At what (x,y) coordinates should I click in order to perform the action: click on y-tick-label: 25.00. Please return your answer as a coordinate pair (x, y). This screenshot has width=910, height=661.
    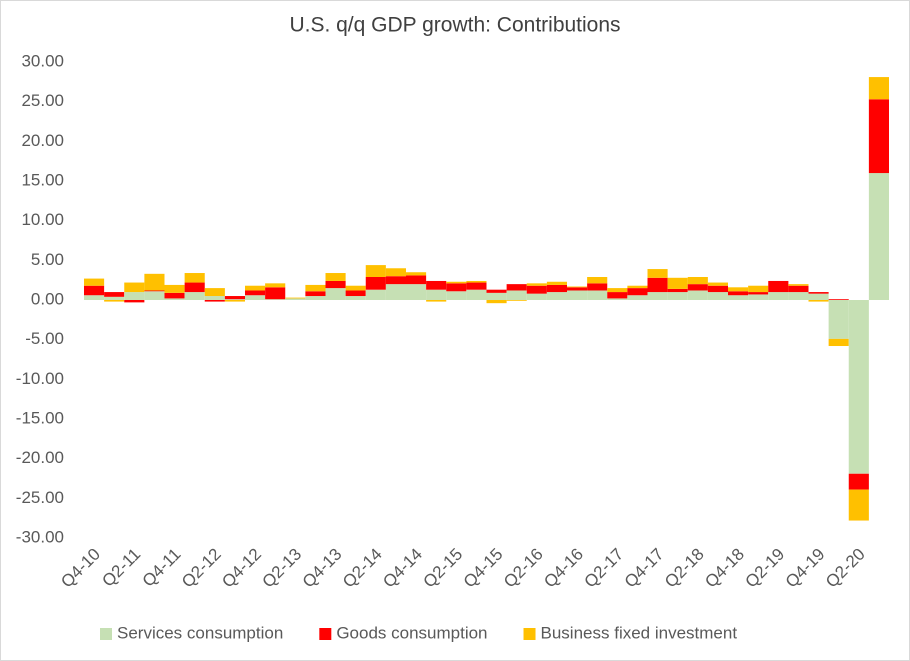
    Looking at the image, I should click on (42, 100).